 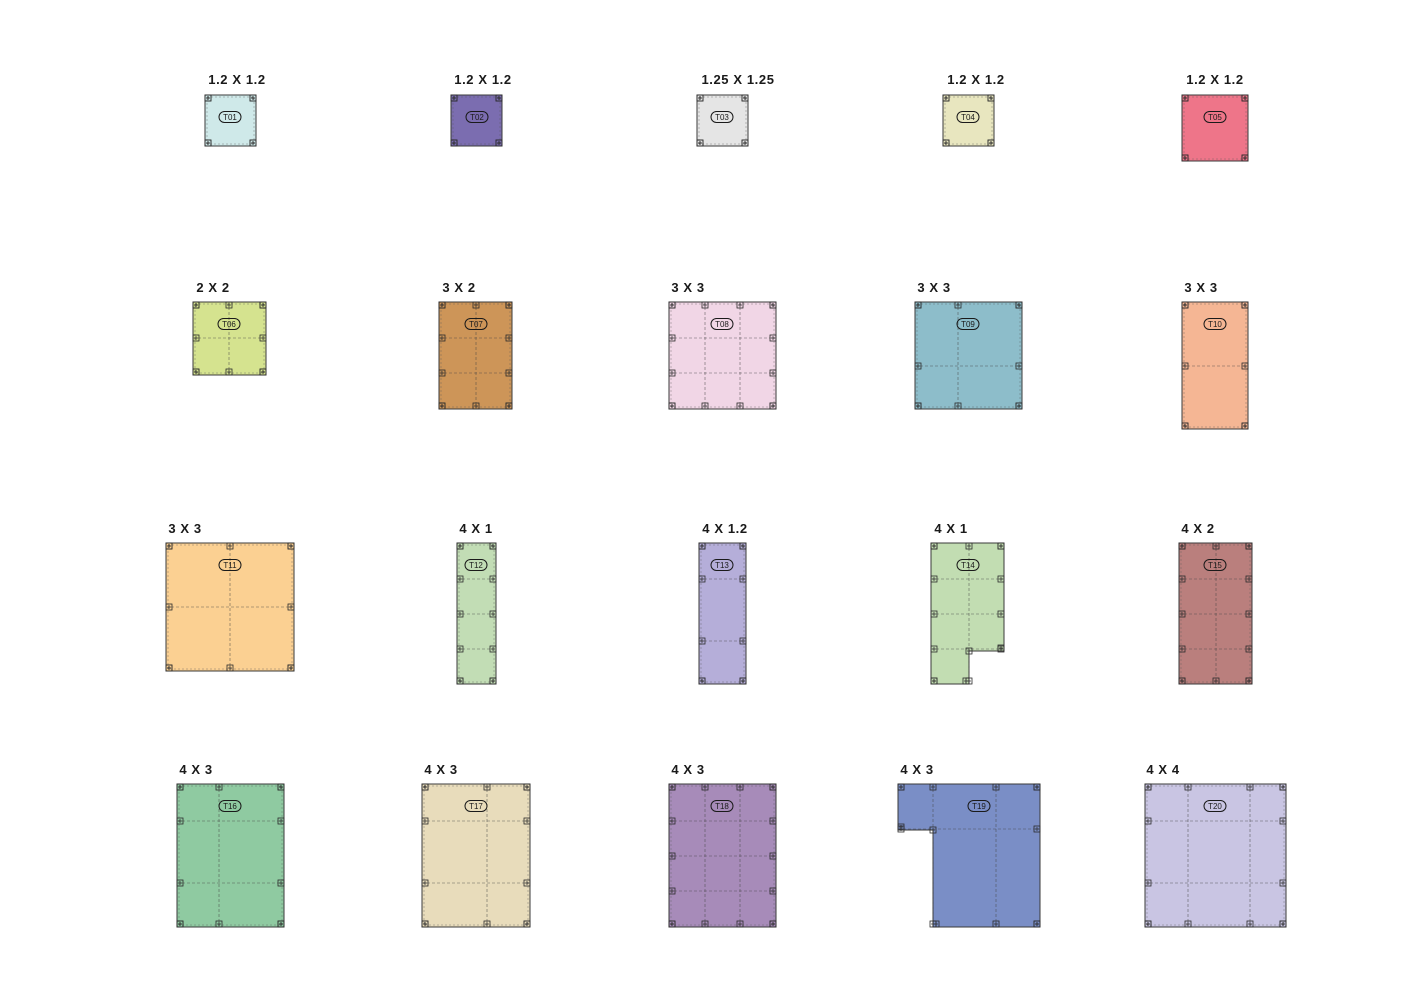 I want to click on module-t14: 4 X 1 T14, so click(x=967, y=603).